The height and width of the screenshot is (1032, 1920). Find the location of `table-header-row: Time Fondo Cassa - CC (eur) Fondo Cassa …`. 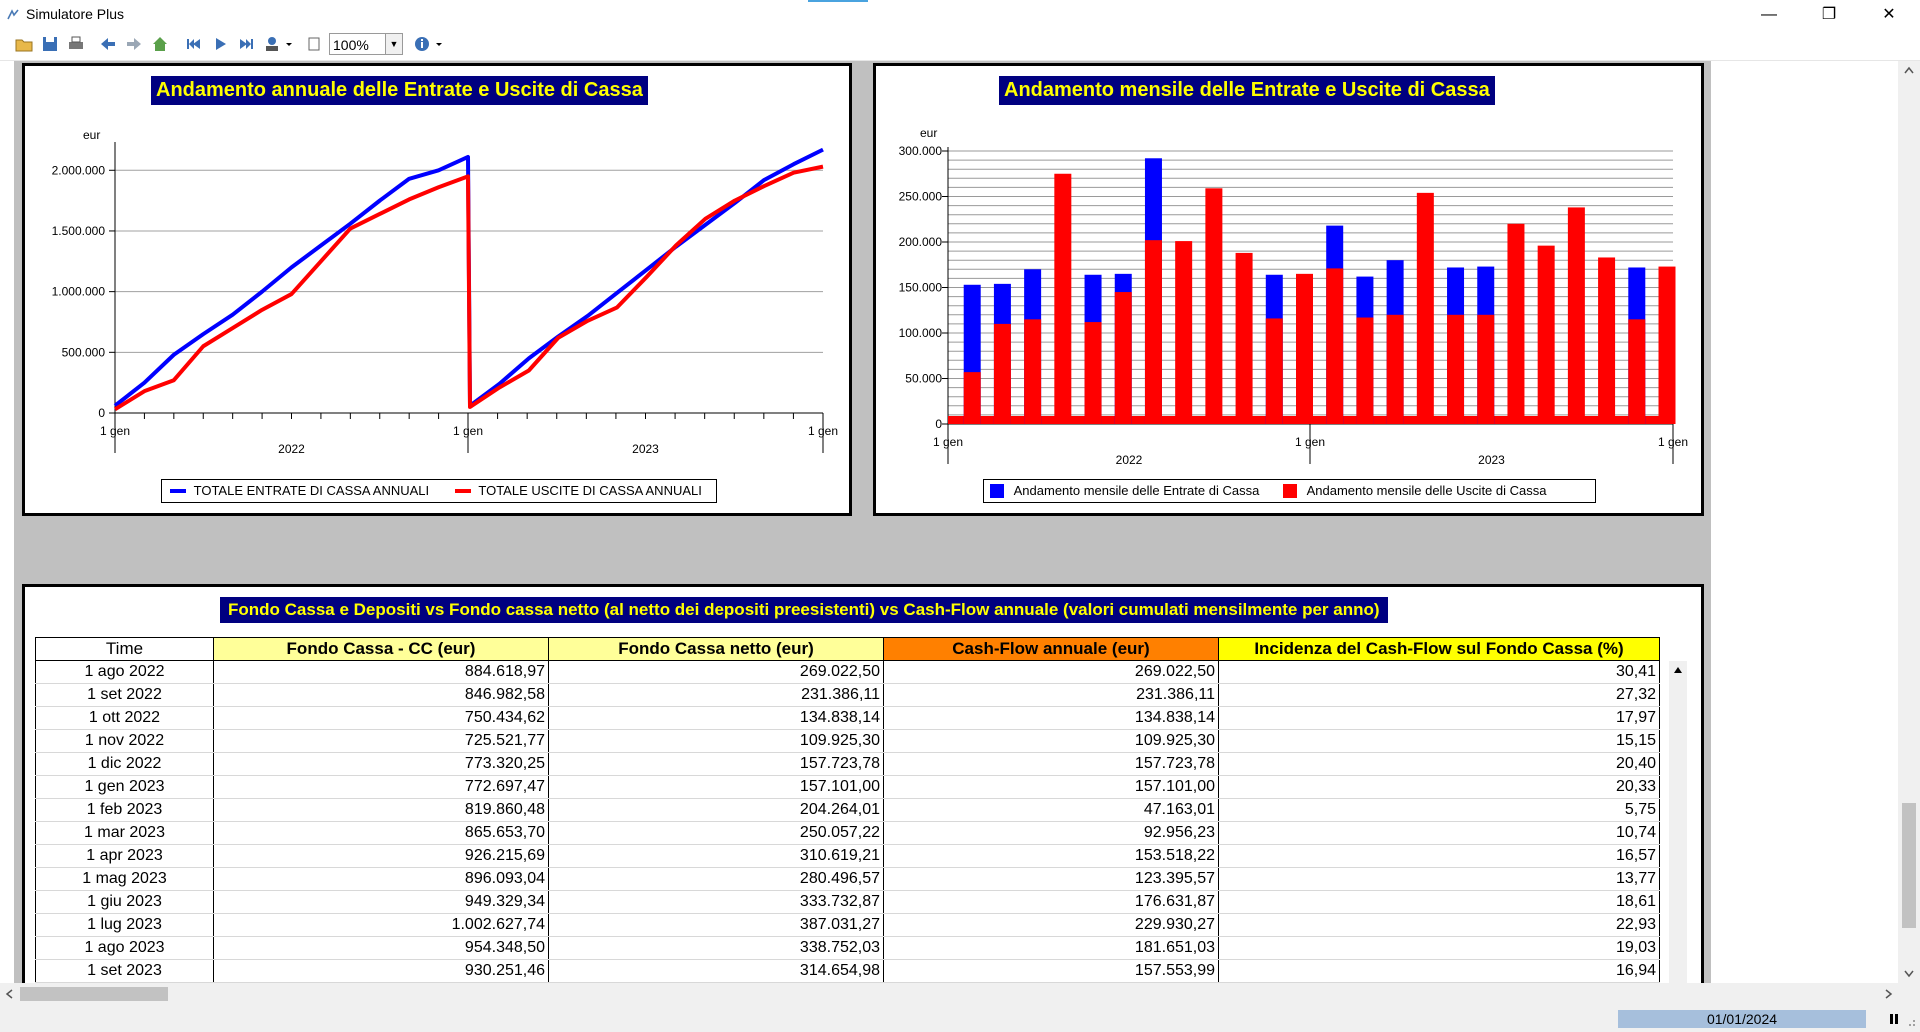

table-header-row: Time Fondo Cassa - CC (eur) Fondo Cassa … is located at coordinates (847, 649).